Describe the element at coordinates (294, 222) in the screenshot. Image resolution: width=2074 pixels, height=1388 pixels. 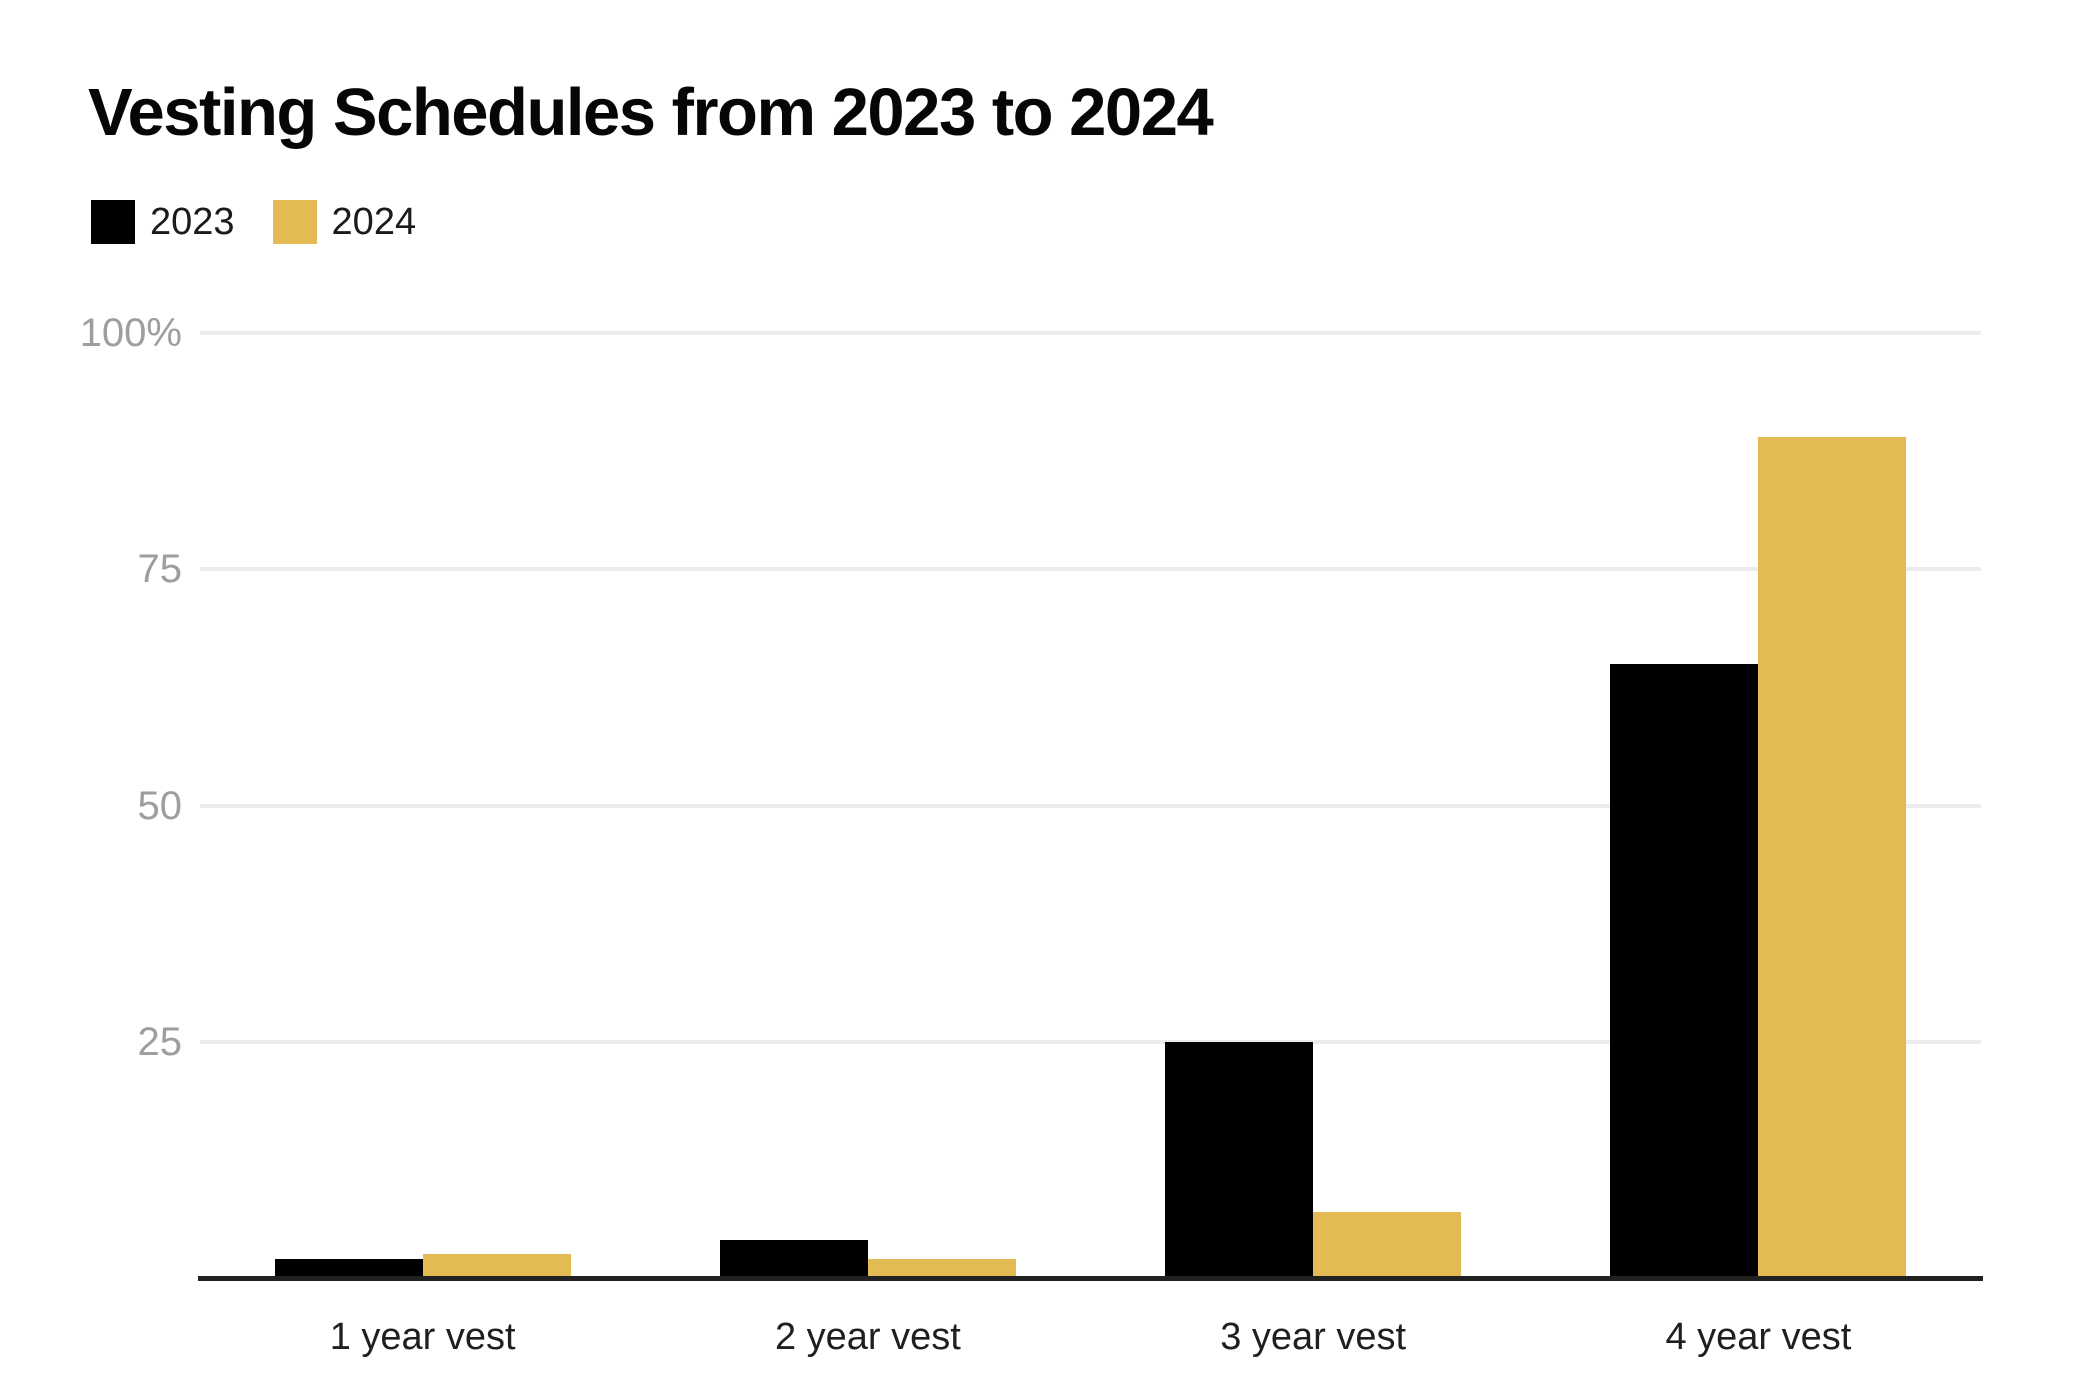
I see `legend-swatch-2024` at that location.